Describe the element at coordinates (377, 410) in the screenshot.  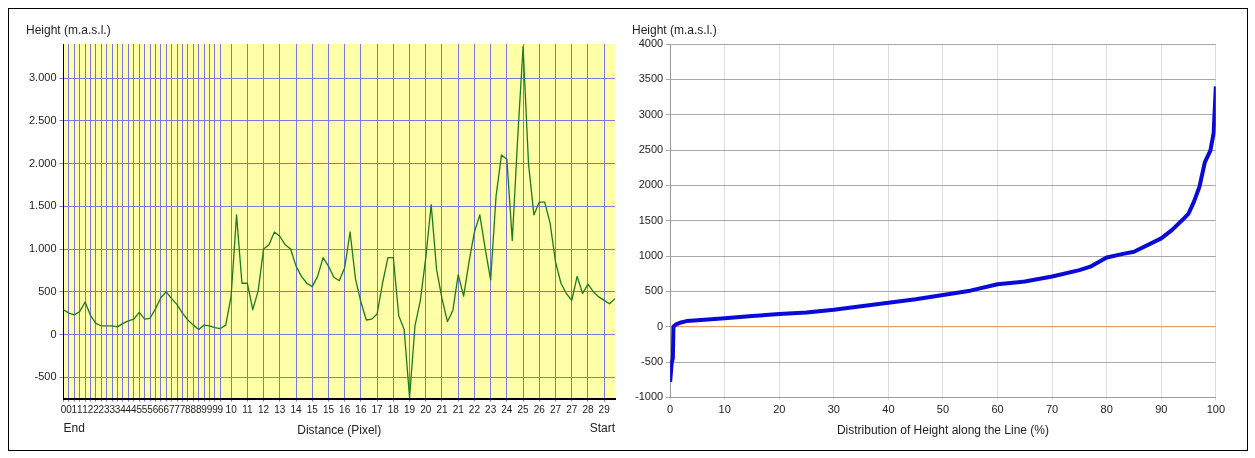
I see `x-tick-label: 17` at that location.